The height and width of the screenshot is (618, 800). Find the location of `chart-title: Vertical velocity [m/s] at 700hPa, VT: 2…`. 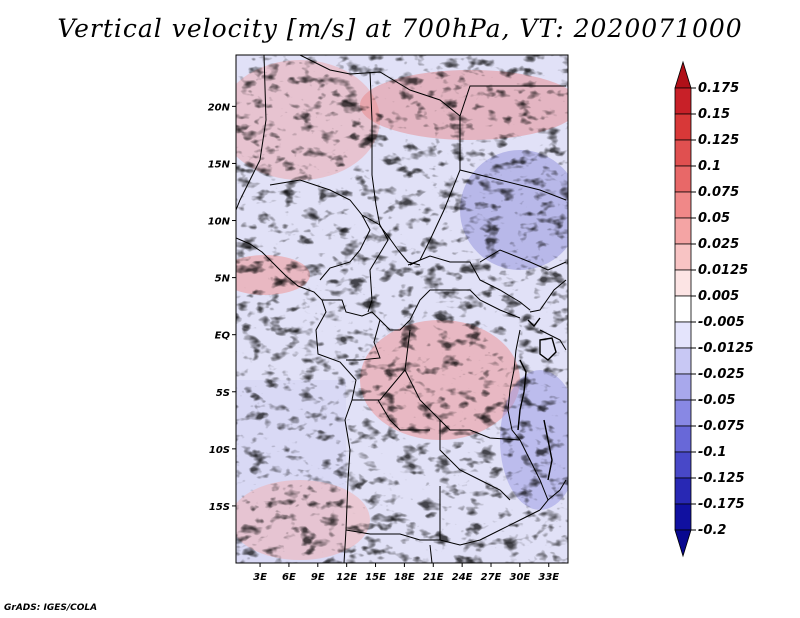

chart-title: Vertical velocity [m/s] at 700hPa, VT: 2… is located at coordinates (400, 28).